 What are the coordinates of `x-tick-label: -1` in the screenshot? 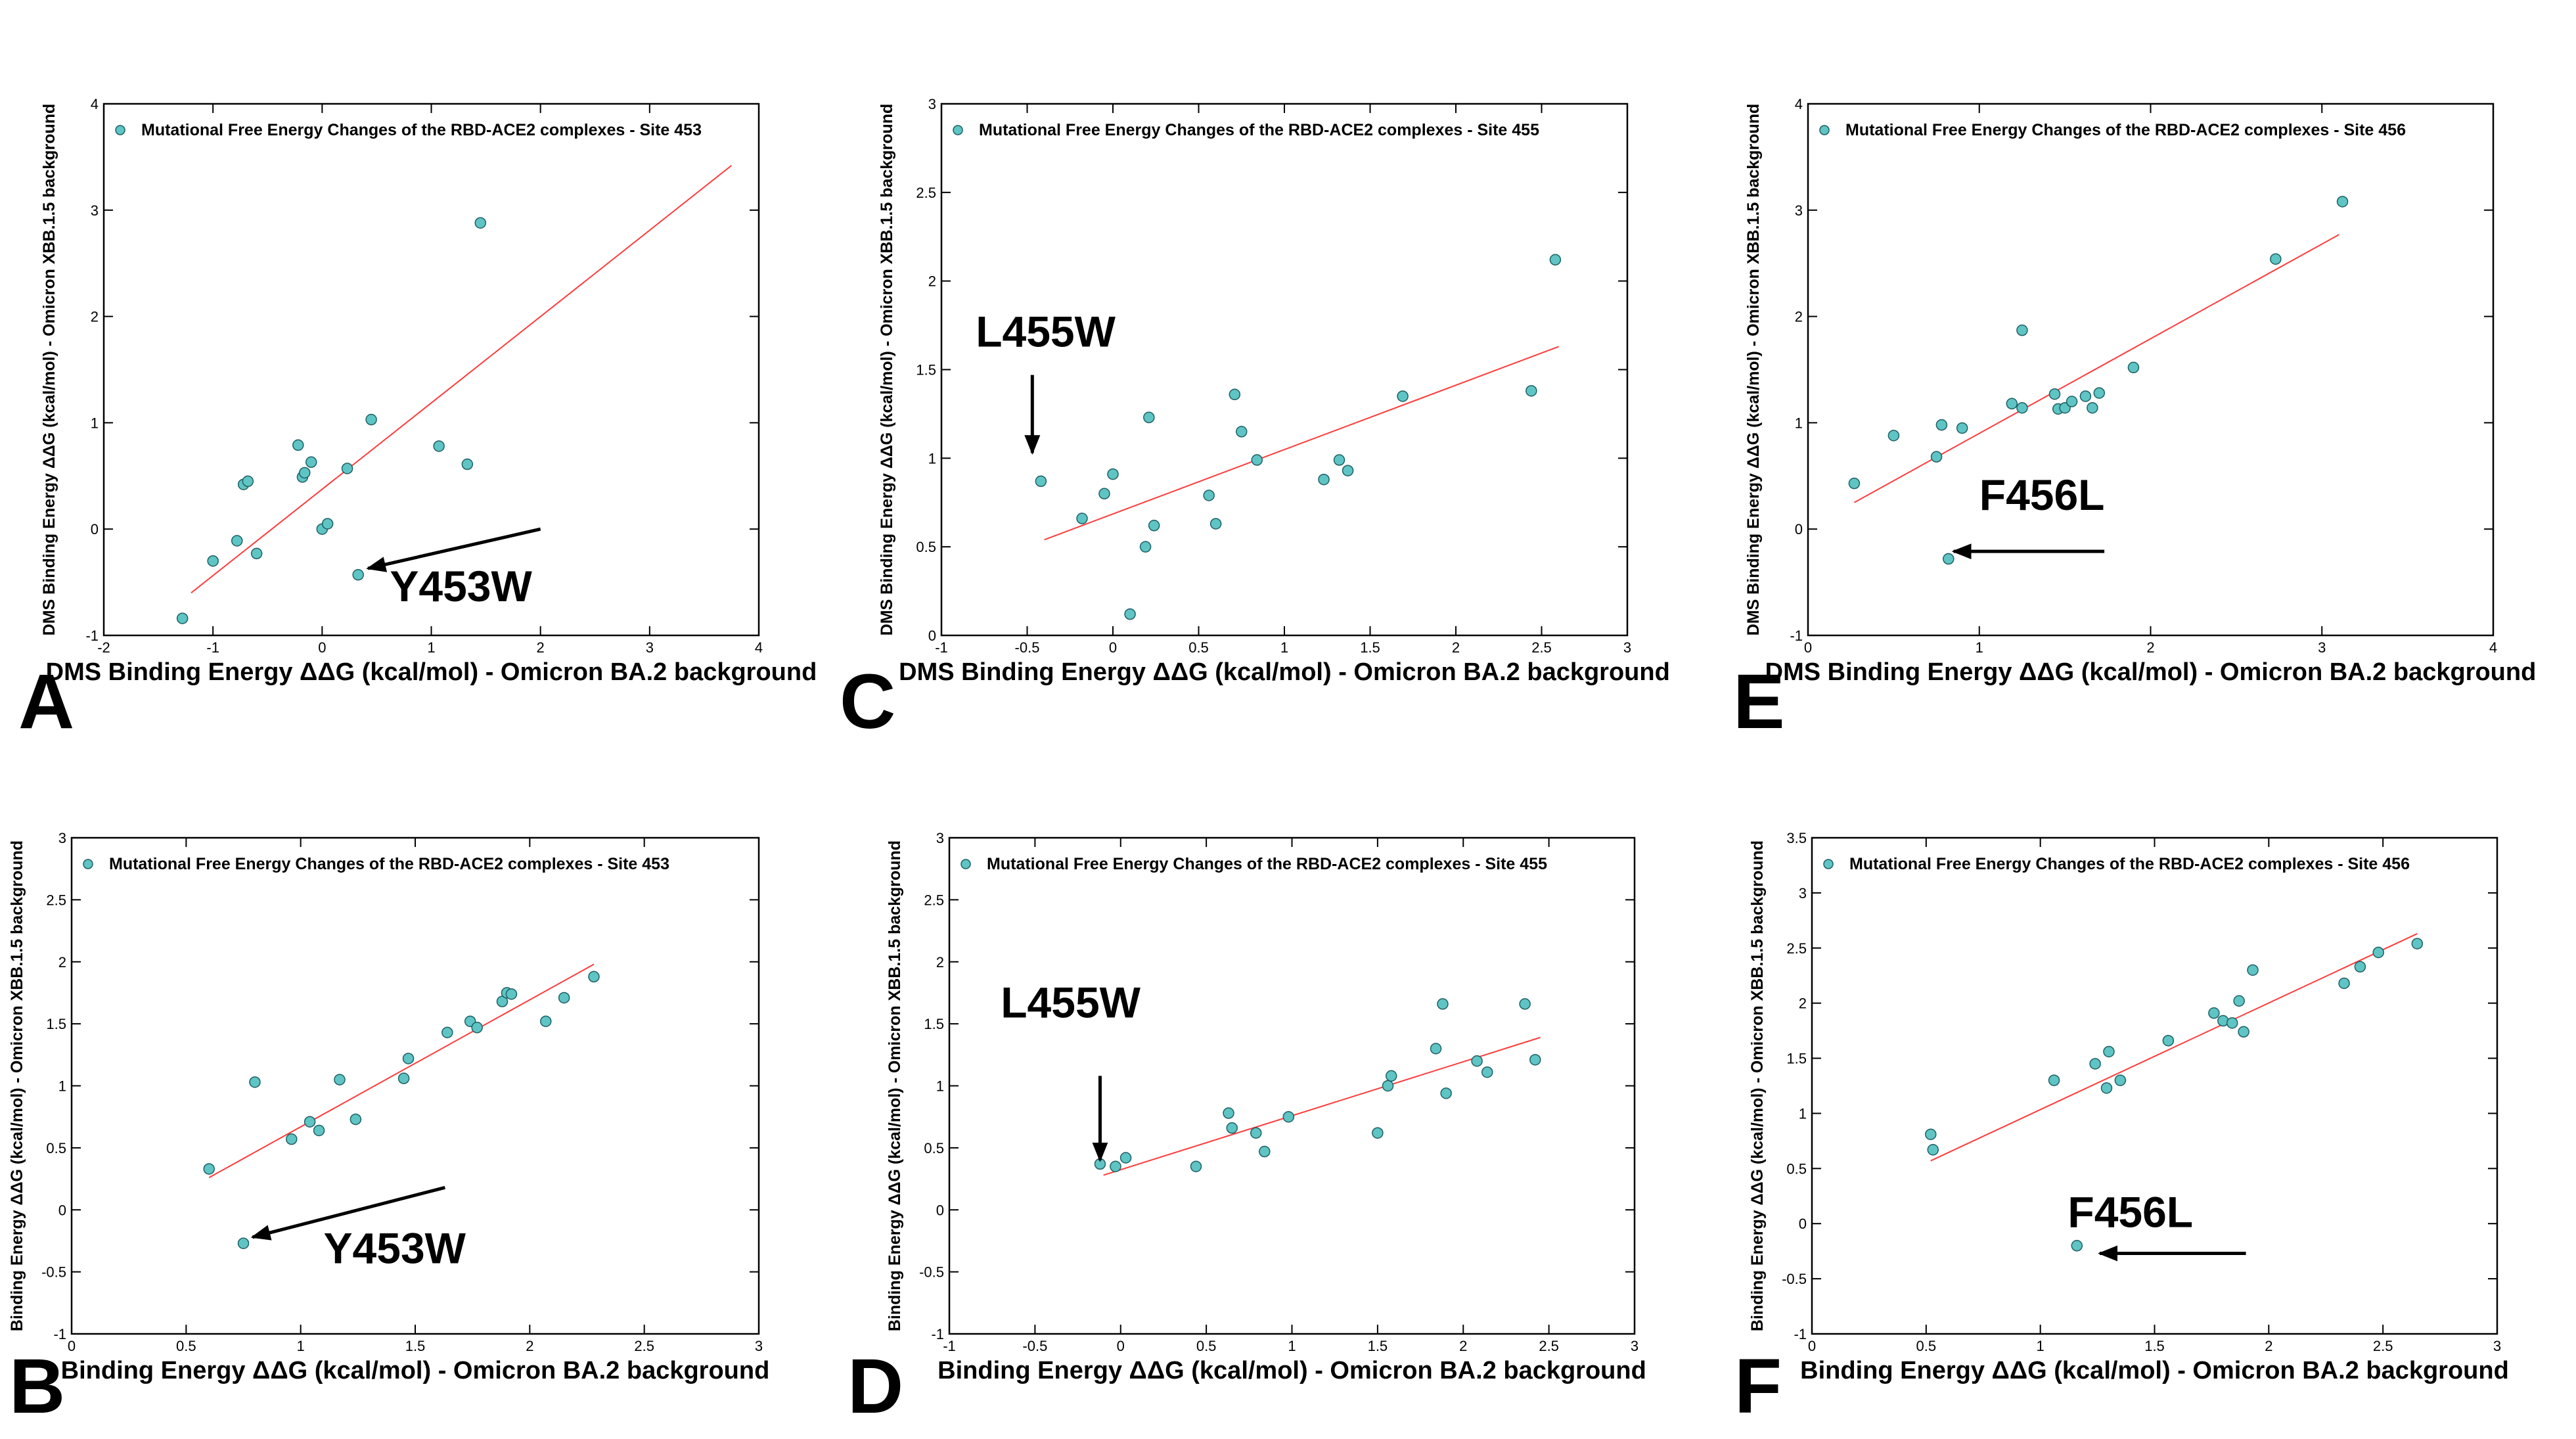 It's located at (212, 647).